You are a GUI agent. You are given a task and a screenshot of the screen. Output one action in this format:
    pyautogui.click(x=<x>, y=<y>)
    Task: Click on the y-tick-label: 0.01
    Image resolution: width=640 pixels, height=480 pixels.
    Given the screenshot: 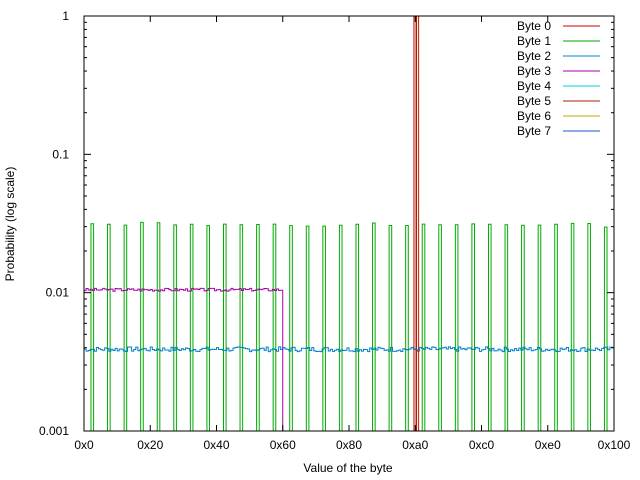 What is the action you would take?
    pyautogui.click(x=58, y=293)
    